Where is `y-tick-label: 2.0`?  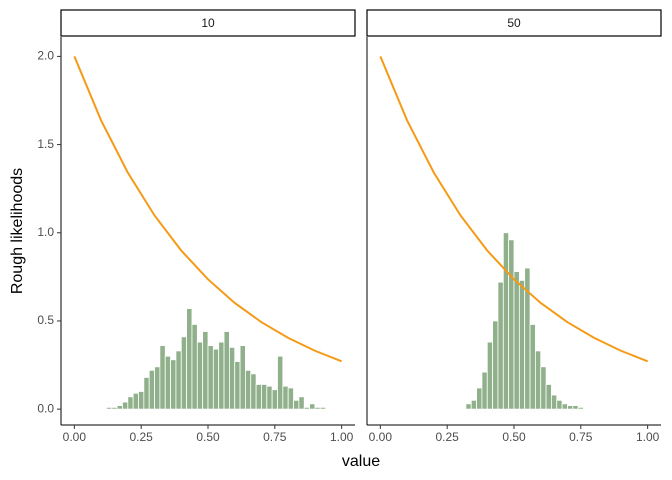
y-tick-label: 2.0 is located at coordinates (45, 56).